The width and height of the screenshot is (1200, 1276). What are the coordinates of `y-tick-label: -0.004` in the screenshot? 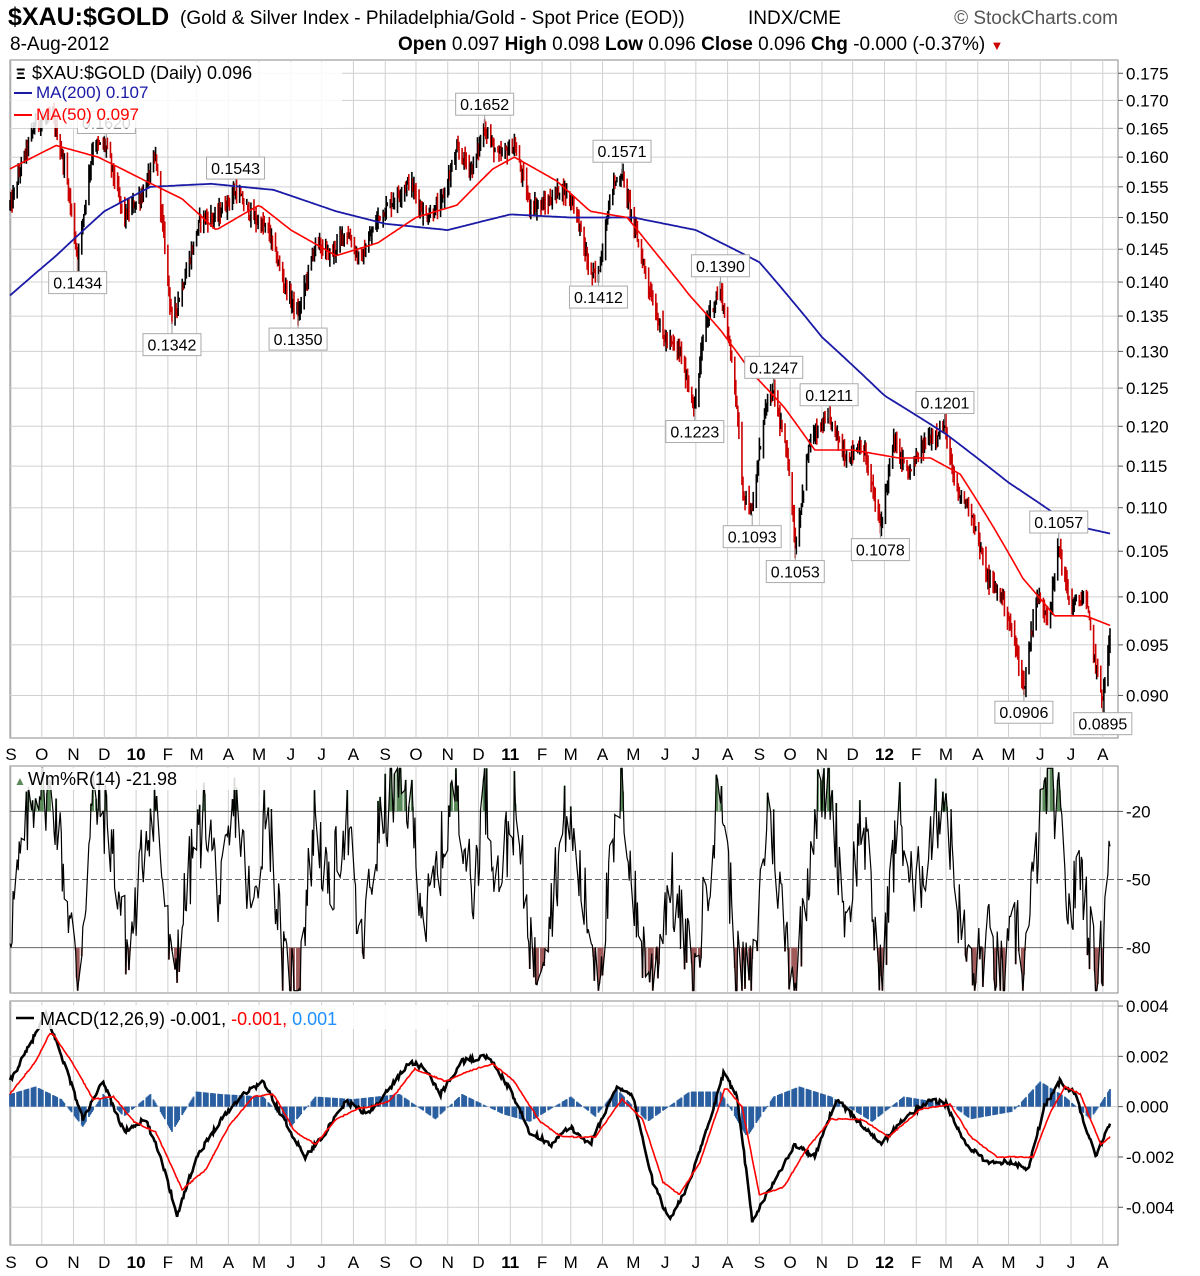 It's located at (1150, 1207).